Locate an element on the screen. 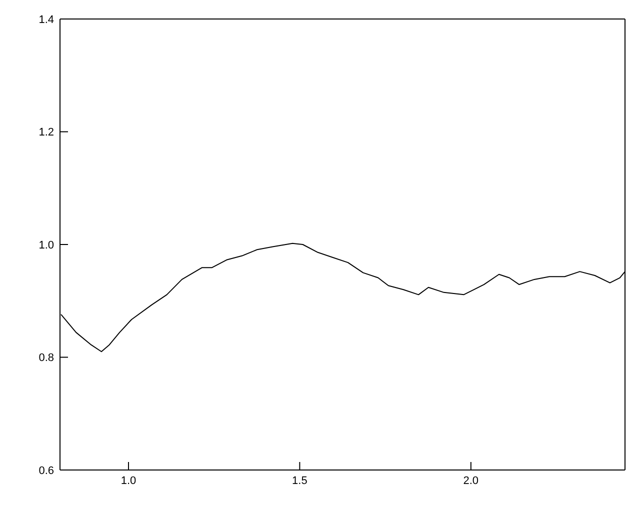 The image size is (640, 512). y-tick-label: 1.2 is located at coordinates (46, 132).